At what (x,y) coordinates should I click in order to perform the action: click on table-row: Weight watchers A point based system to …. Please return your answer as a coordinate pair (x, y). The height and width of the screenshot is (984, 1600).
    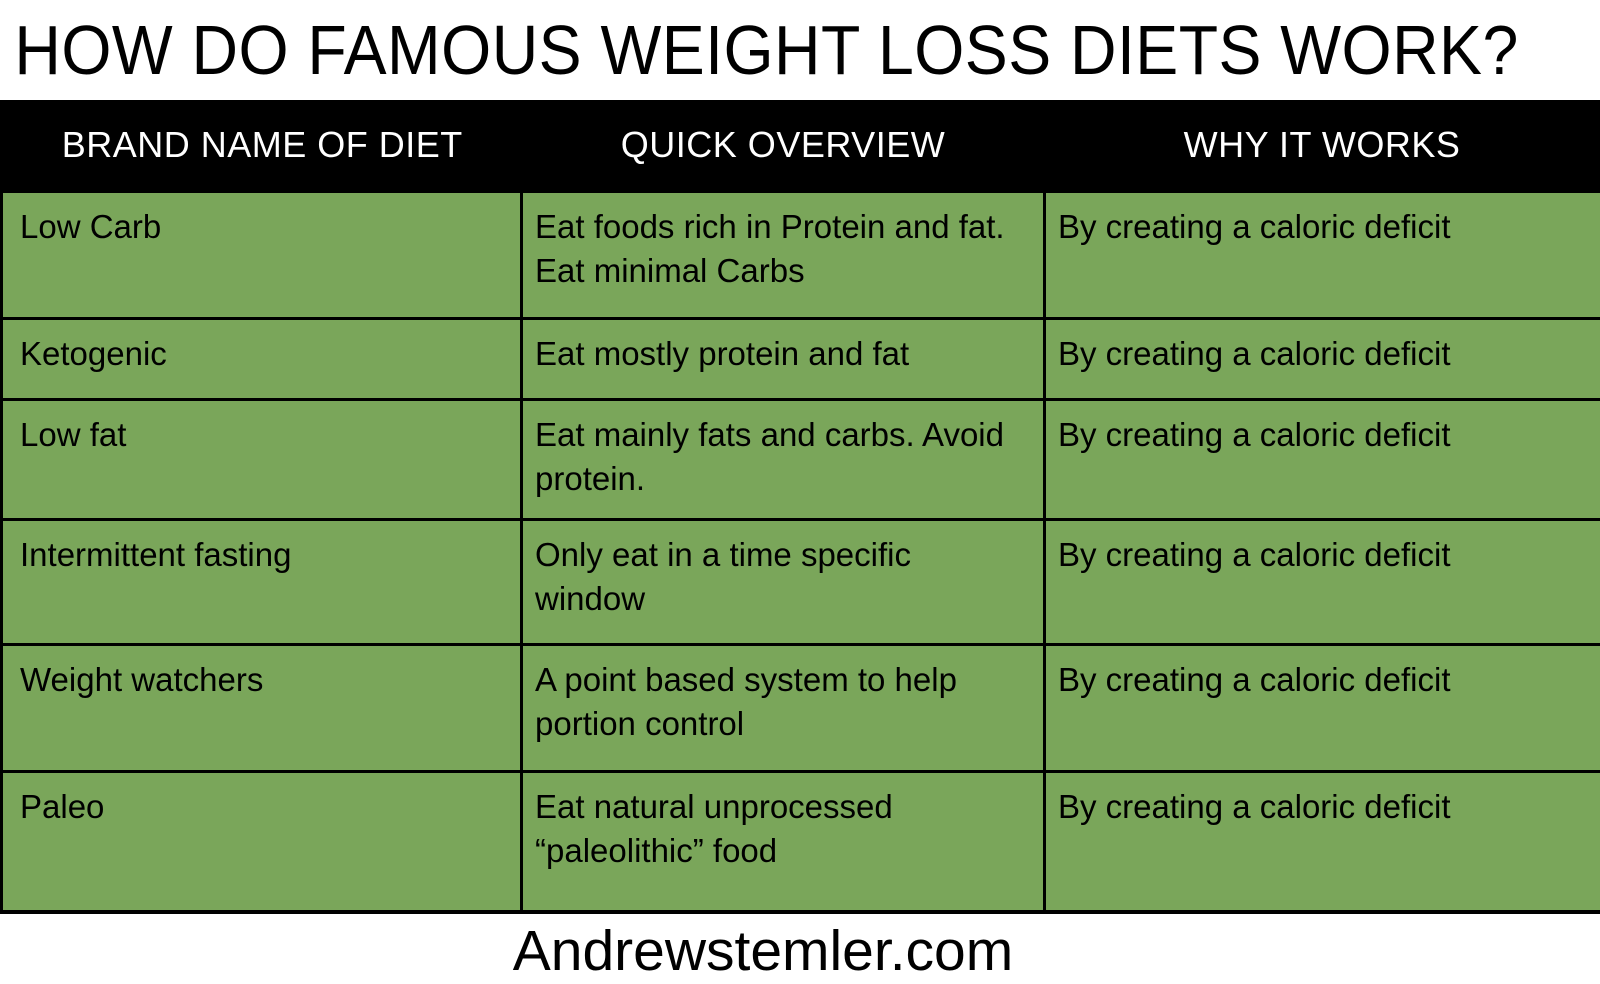
    Looking at the image, I should click on (800, 708).